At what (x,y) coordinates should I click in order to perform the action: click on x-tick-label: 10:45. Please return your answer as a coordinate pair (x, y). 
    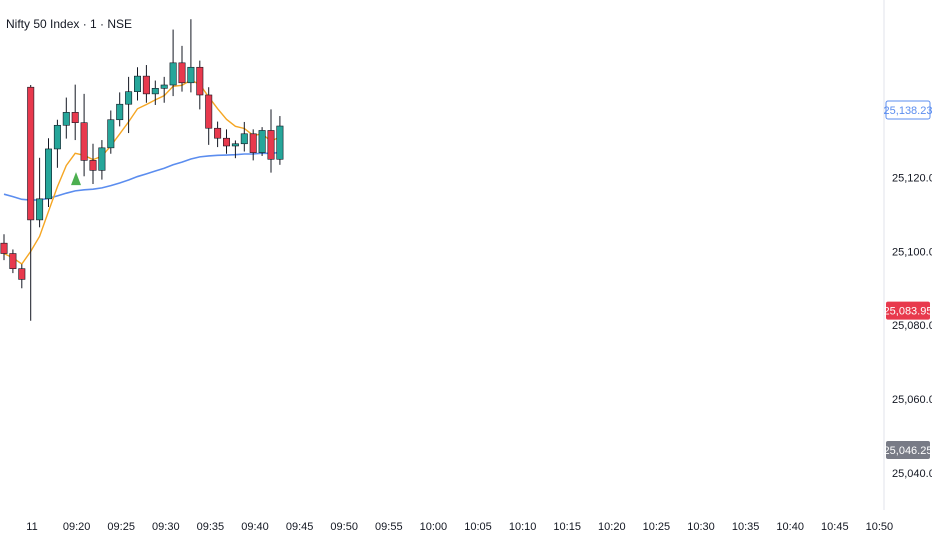
    Looking at the image, I should click on (835, 527).